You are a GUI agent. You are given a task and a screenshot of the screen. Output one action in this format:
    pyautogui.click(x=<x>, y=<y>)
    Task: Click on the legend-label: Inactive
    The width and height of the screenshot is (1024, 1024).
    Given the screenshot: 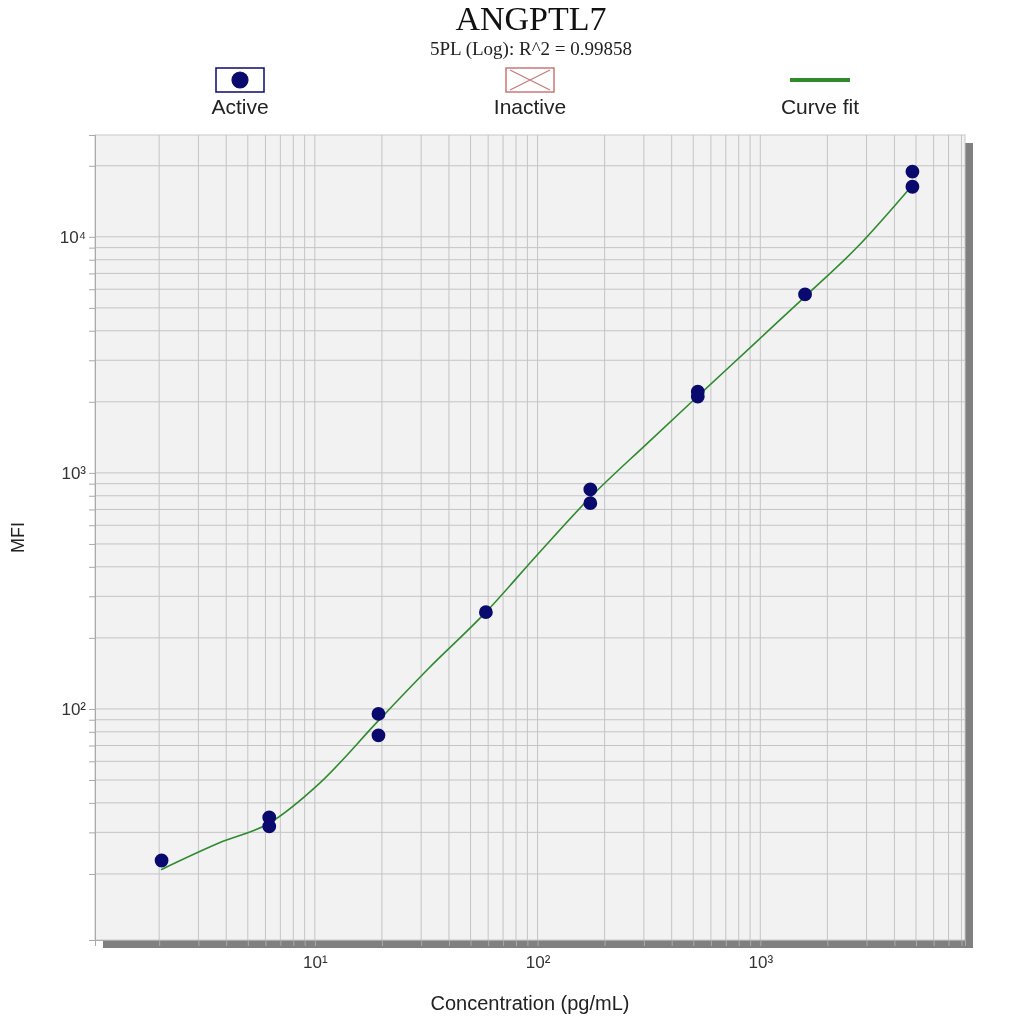 What is the action you would take?
    pyautogui.click(x=530, y=106)
    